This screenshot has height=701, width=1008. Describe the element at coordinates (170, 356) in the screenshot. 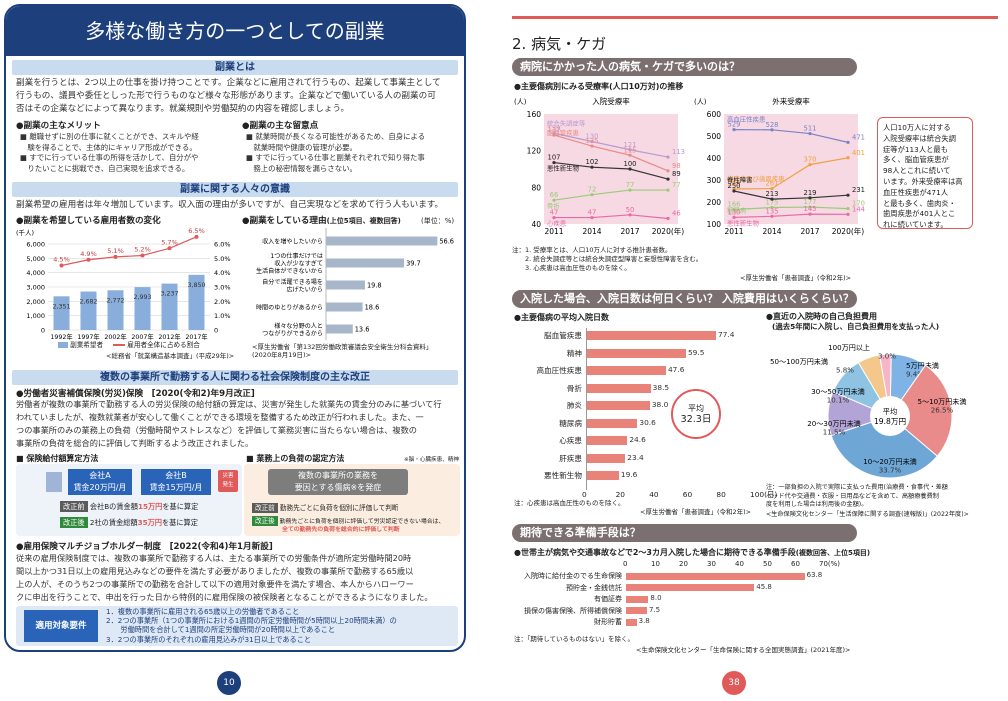

I see `chart1-source: <総務省「就業構造基本調査」(平成29年)>` at that location.